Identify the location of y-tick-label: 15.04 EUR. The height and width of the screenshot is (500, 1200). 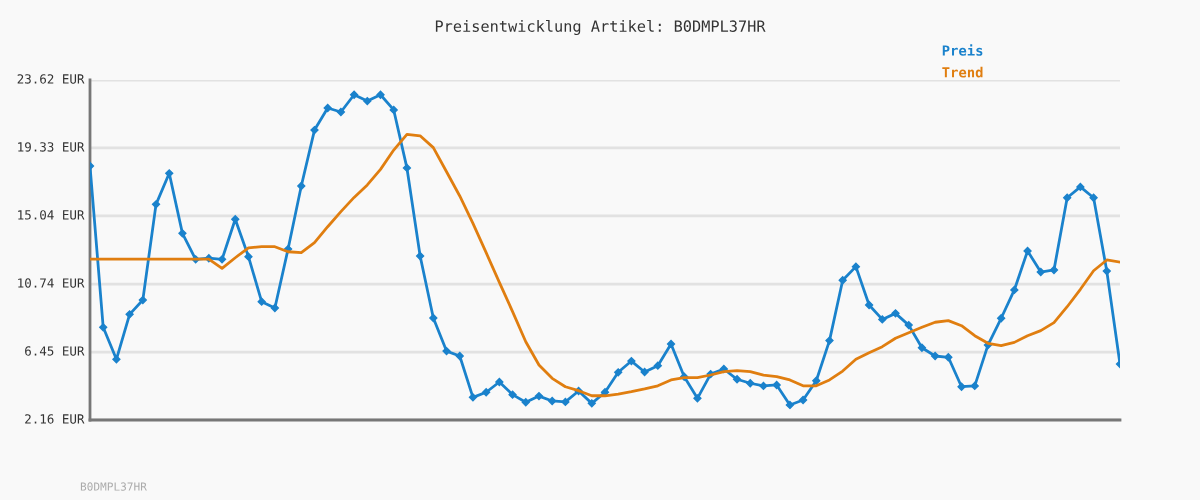
(51, 215).